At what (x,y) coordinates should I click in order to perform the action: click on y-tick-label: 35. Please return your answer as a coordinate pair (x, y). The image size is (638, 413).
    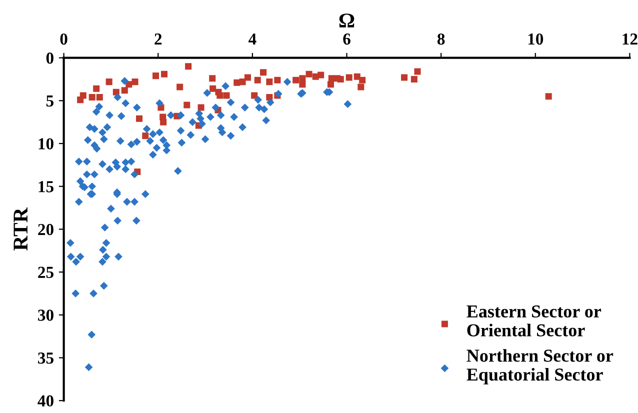
    Looking at the image, I should click on (46, 358).